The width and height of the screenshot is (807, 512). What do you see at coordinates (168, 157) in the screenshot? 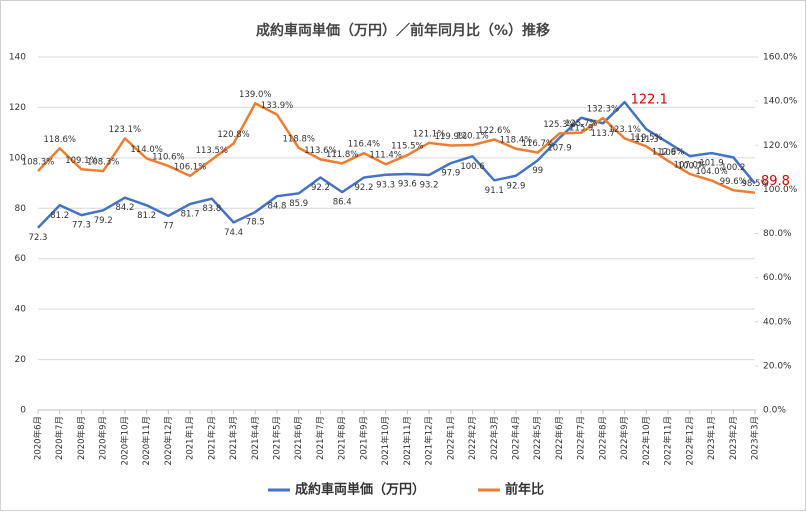
I see `data-label: 110.6%` at bounding box center [168, 157].